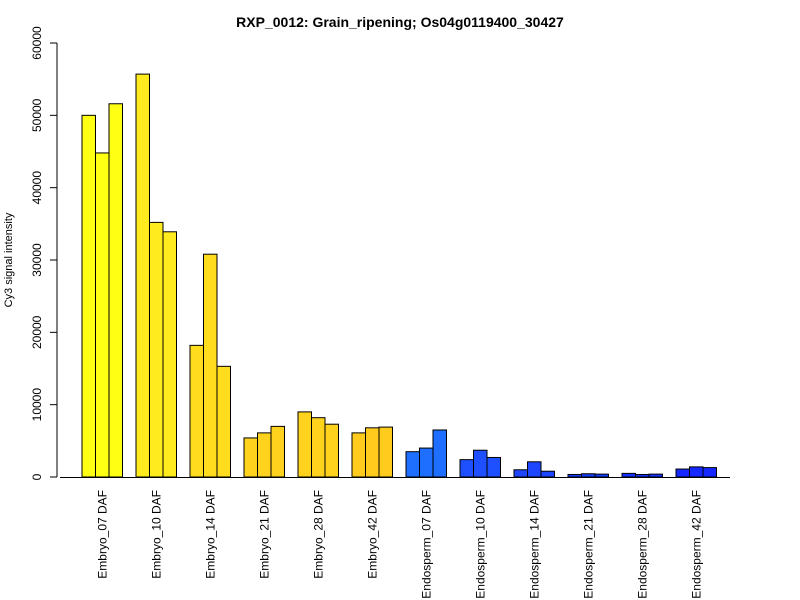  What do you see at coordinates (318, 534) in the screenshot?
I see `x-tick-label: Embryo_28 DAF` at bounding box center [318, 534].